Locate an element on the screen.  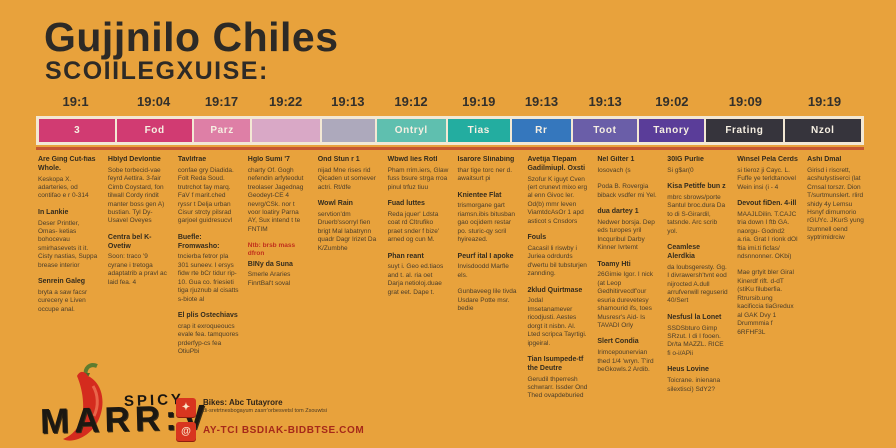
footer-item: @ AY-TCI BSDIAK-BIDBTSE.COM is located at coordinates (296, 431).